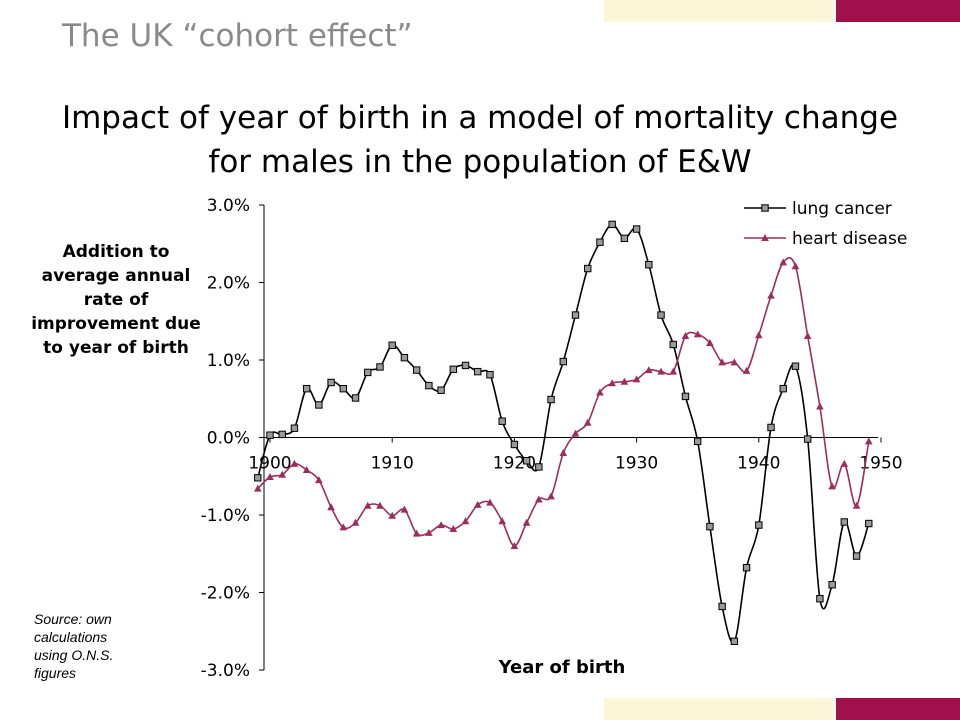 The image size is (960, 720). Describe the element at coordinates (116, 300) in the screenshot. I see `y-axis-label-line: rate of` at that location.